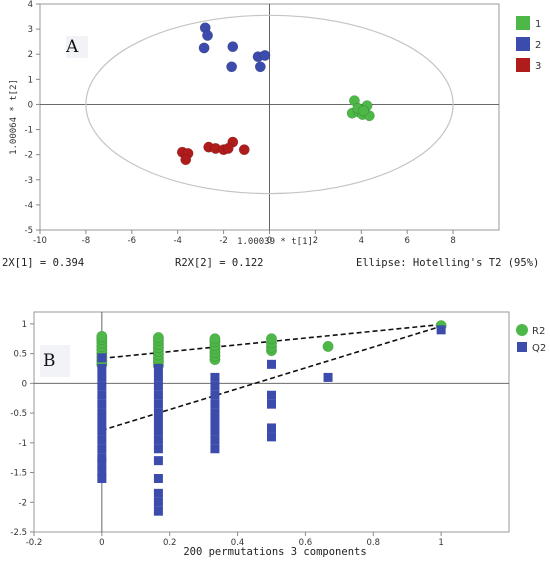 Image resolution: width=550 pixels, height=563 pixels. Describe the element at coordinates (170, 543) in the screenshot. I see `x-tick-label: 0.2` at that location.